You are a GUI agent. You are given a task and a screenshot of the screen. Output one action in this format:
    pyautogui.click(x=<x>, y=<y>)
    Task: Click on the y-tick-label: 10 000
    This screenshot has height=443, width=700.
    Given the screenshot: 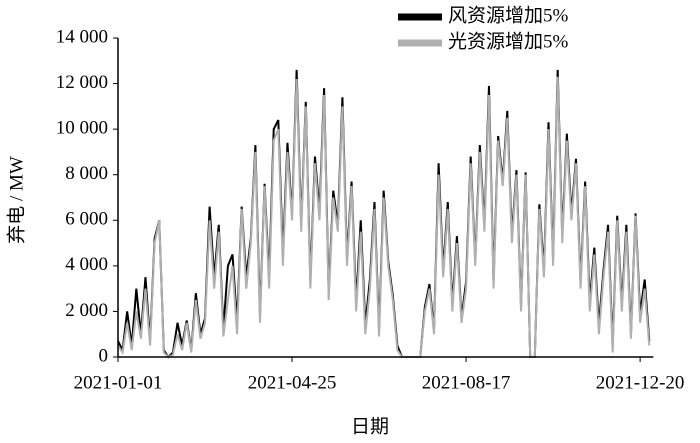 What is the action you would take?
    pyautogui.click(x=82, y=128)
    